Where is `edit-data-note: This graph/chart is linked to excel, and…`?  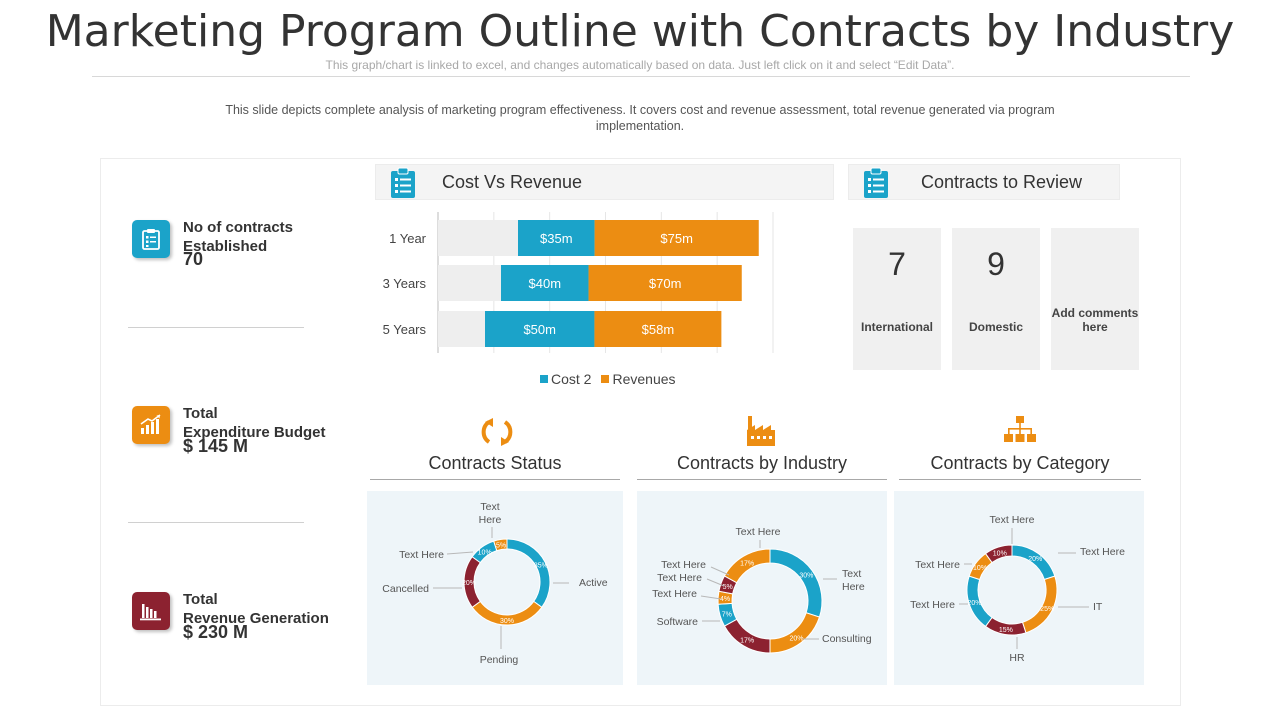
edit-data-note: This graph/chart is linked to excel, and… is located at coordinates (640, 65).